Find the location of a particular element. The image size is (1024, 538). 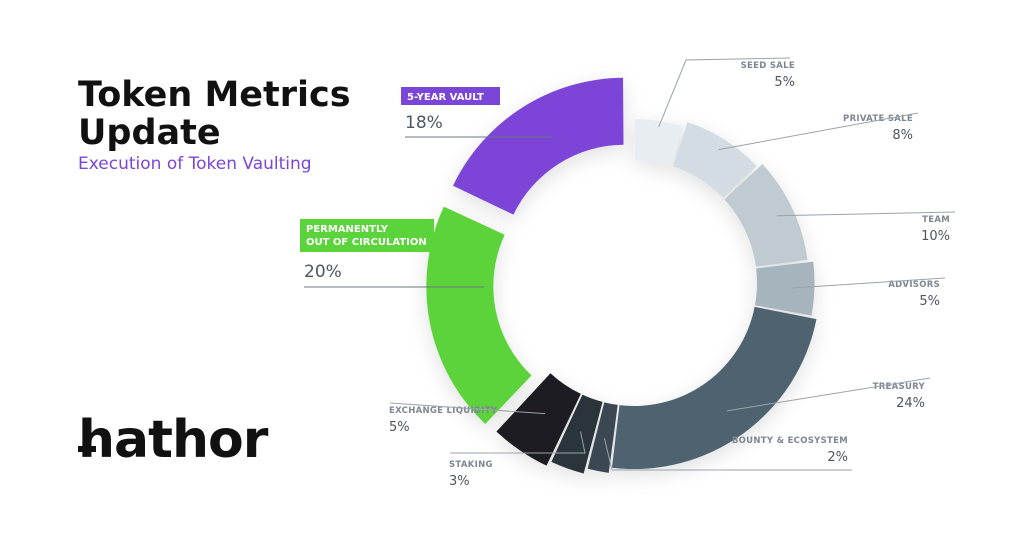

slice-seed-sale is located at coordinates (659, 142).